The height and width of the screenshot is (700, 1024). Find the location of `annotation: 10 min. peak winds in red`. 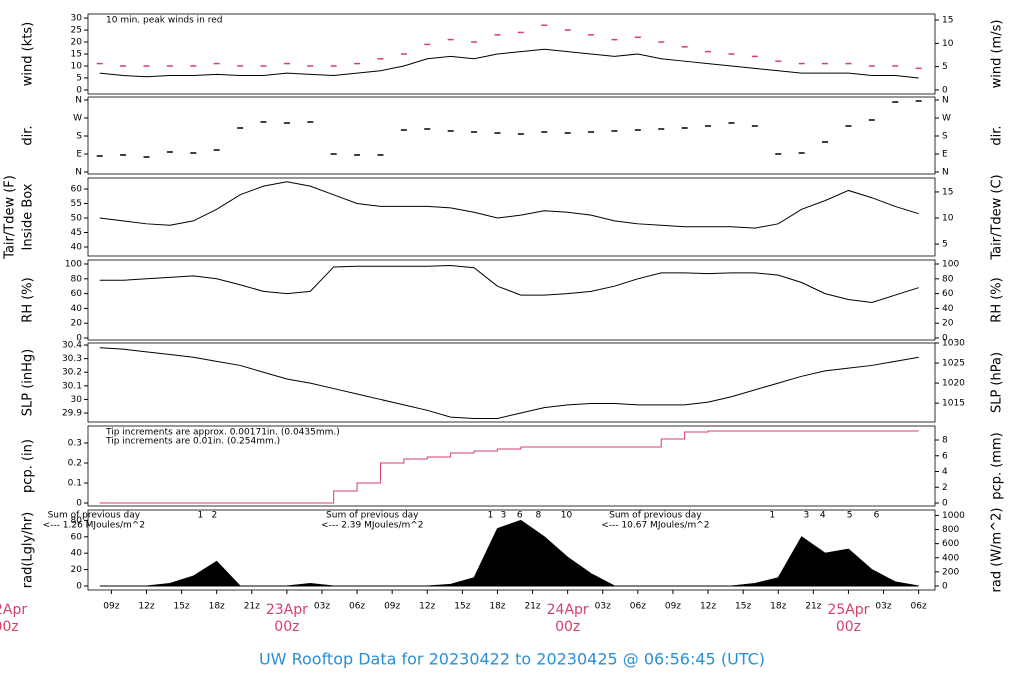

annotation: 10 min. peak winds in red is located at coordinates (164, 21).